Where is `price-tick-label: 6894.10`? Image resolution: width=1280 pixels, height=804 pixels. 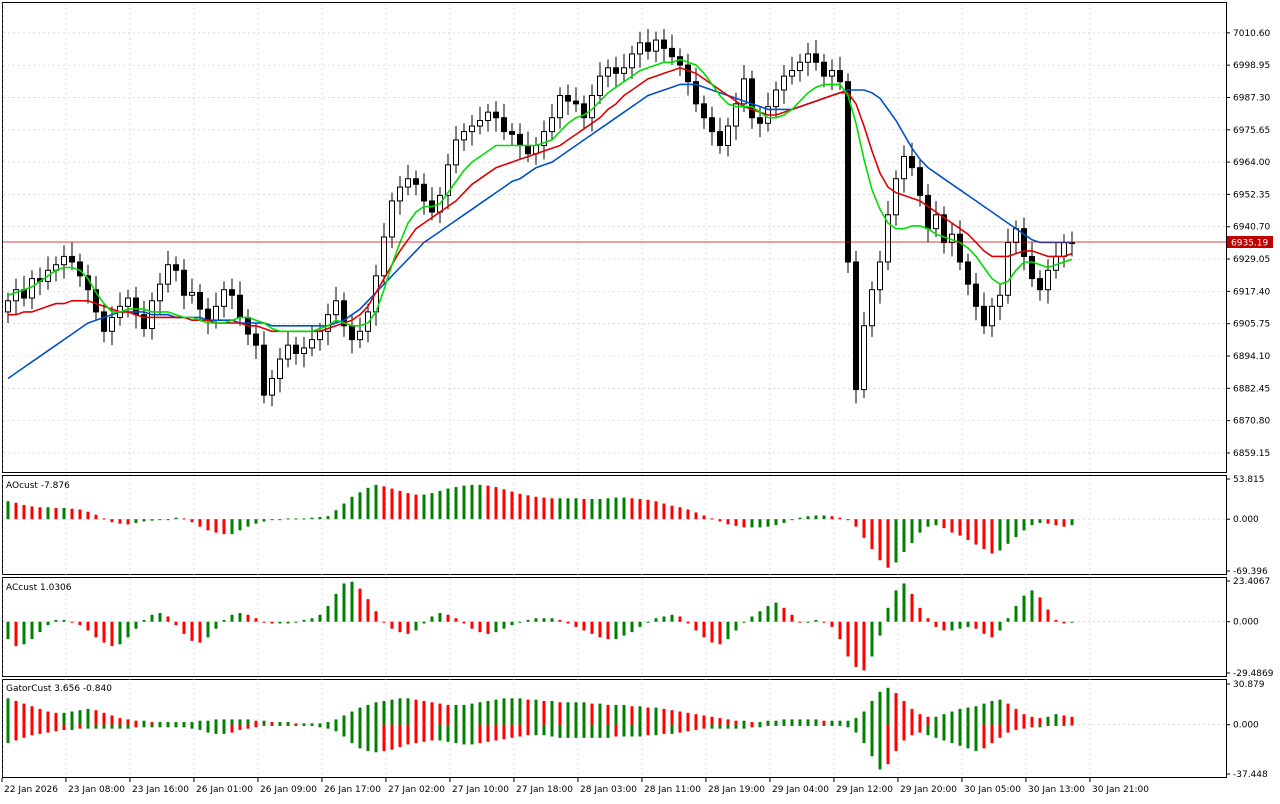 price-tick-label: 6894.10 is located at coordinates (1251, 357).